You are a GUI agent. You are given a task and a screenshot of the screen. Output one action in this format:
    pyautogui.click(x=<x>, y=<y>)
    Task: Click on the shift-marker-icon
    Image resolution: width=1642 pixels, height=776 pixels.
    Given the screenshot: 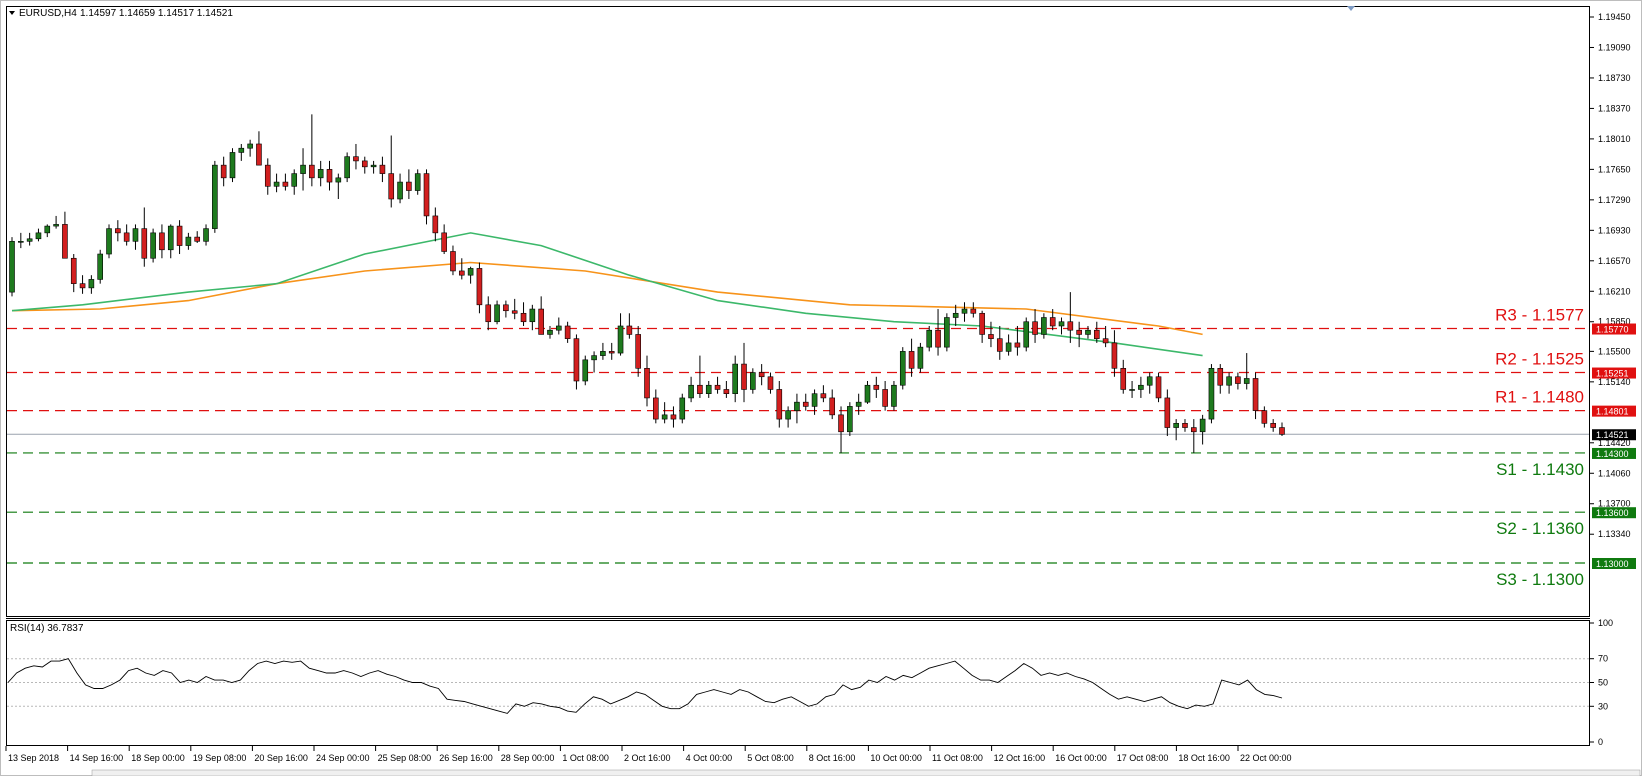 What is the action you would take?
    pyautogui.click(x=1351, y=8)
    